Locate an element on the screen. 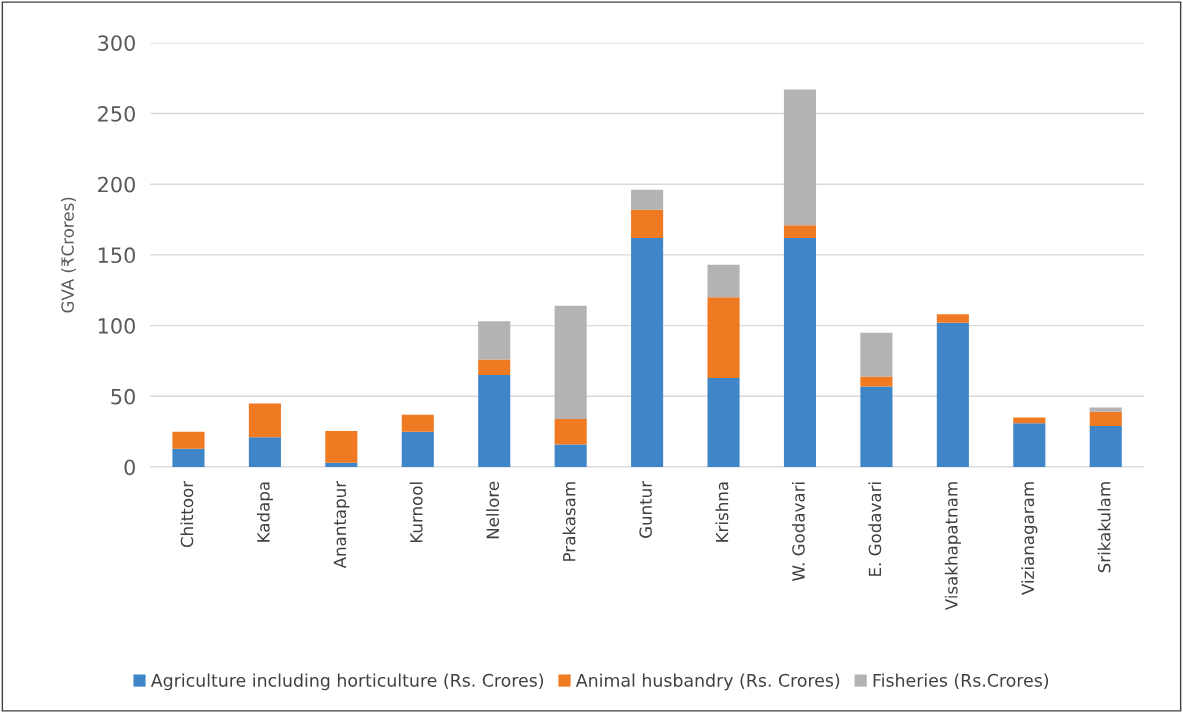 This screenshot has width=1183, height=713. x-tick-label: Chittoor is located at coordinates (187, 514).